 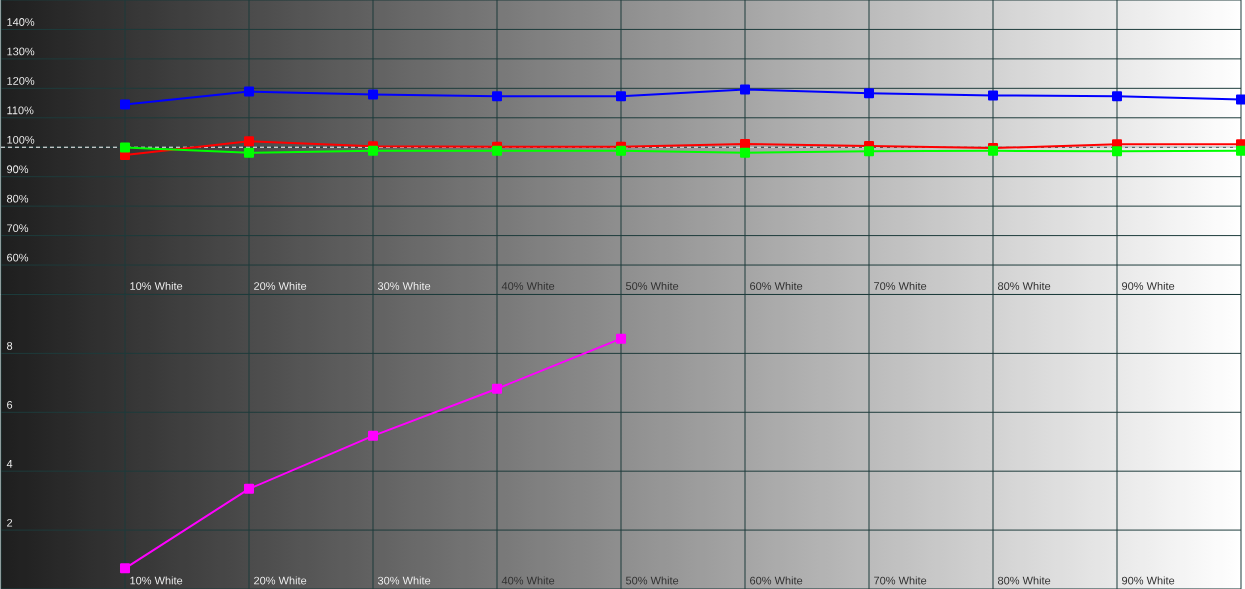 What do you see at coordinates (18, 169) in the screenshot?
I see `y-tick-label: 90%` at bounding box center [18, 169].